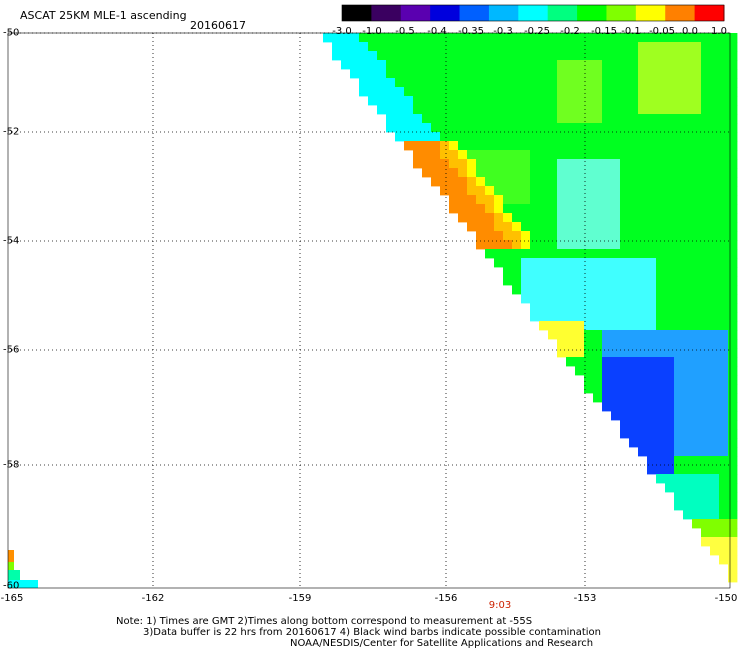 The width and height of the screenshot is (740, 650). What do you see at coordinates (474, 13) in the screenshot?
I see `colorbar-swatch` at bounding box center [474, 13].